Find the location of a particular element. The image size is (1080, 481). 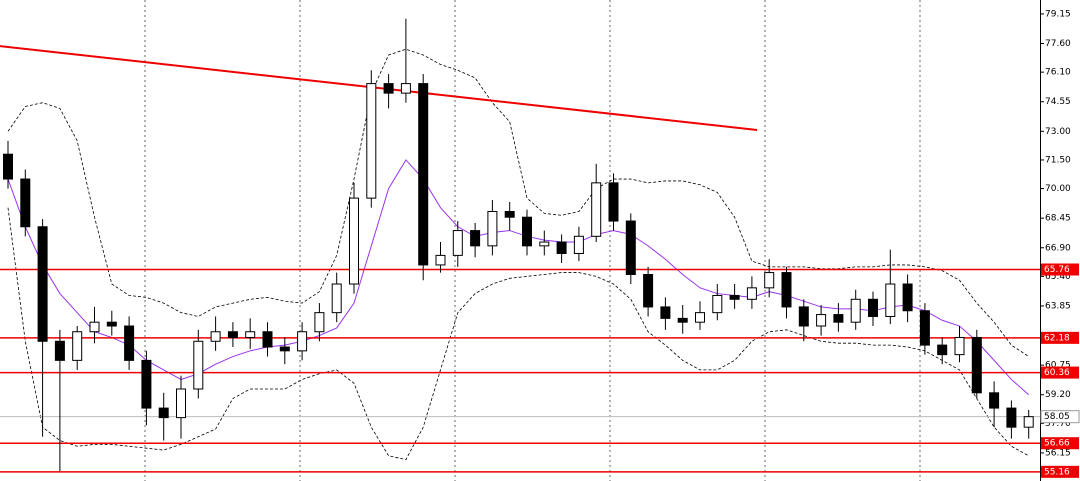

level-label: 56.66 is located at coordinates (1057, 444).